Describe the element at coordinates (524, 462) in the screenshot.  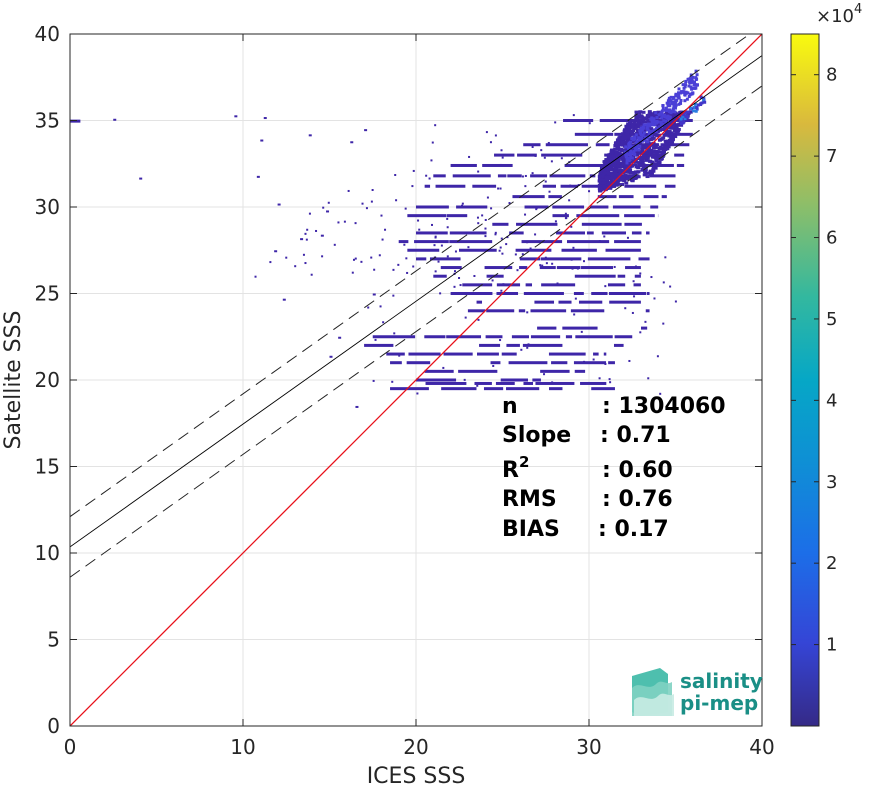
I see `stat-label-superscript: 2` at that location.